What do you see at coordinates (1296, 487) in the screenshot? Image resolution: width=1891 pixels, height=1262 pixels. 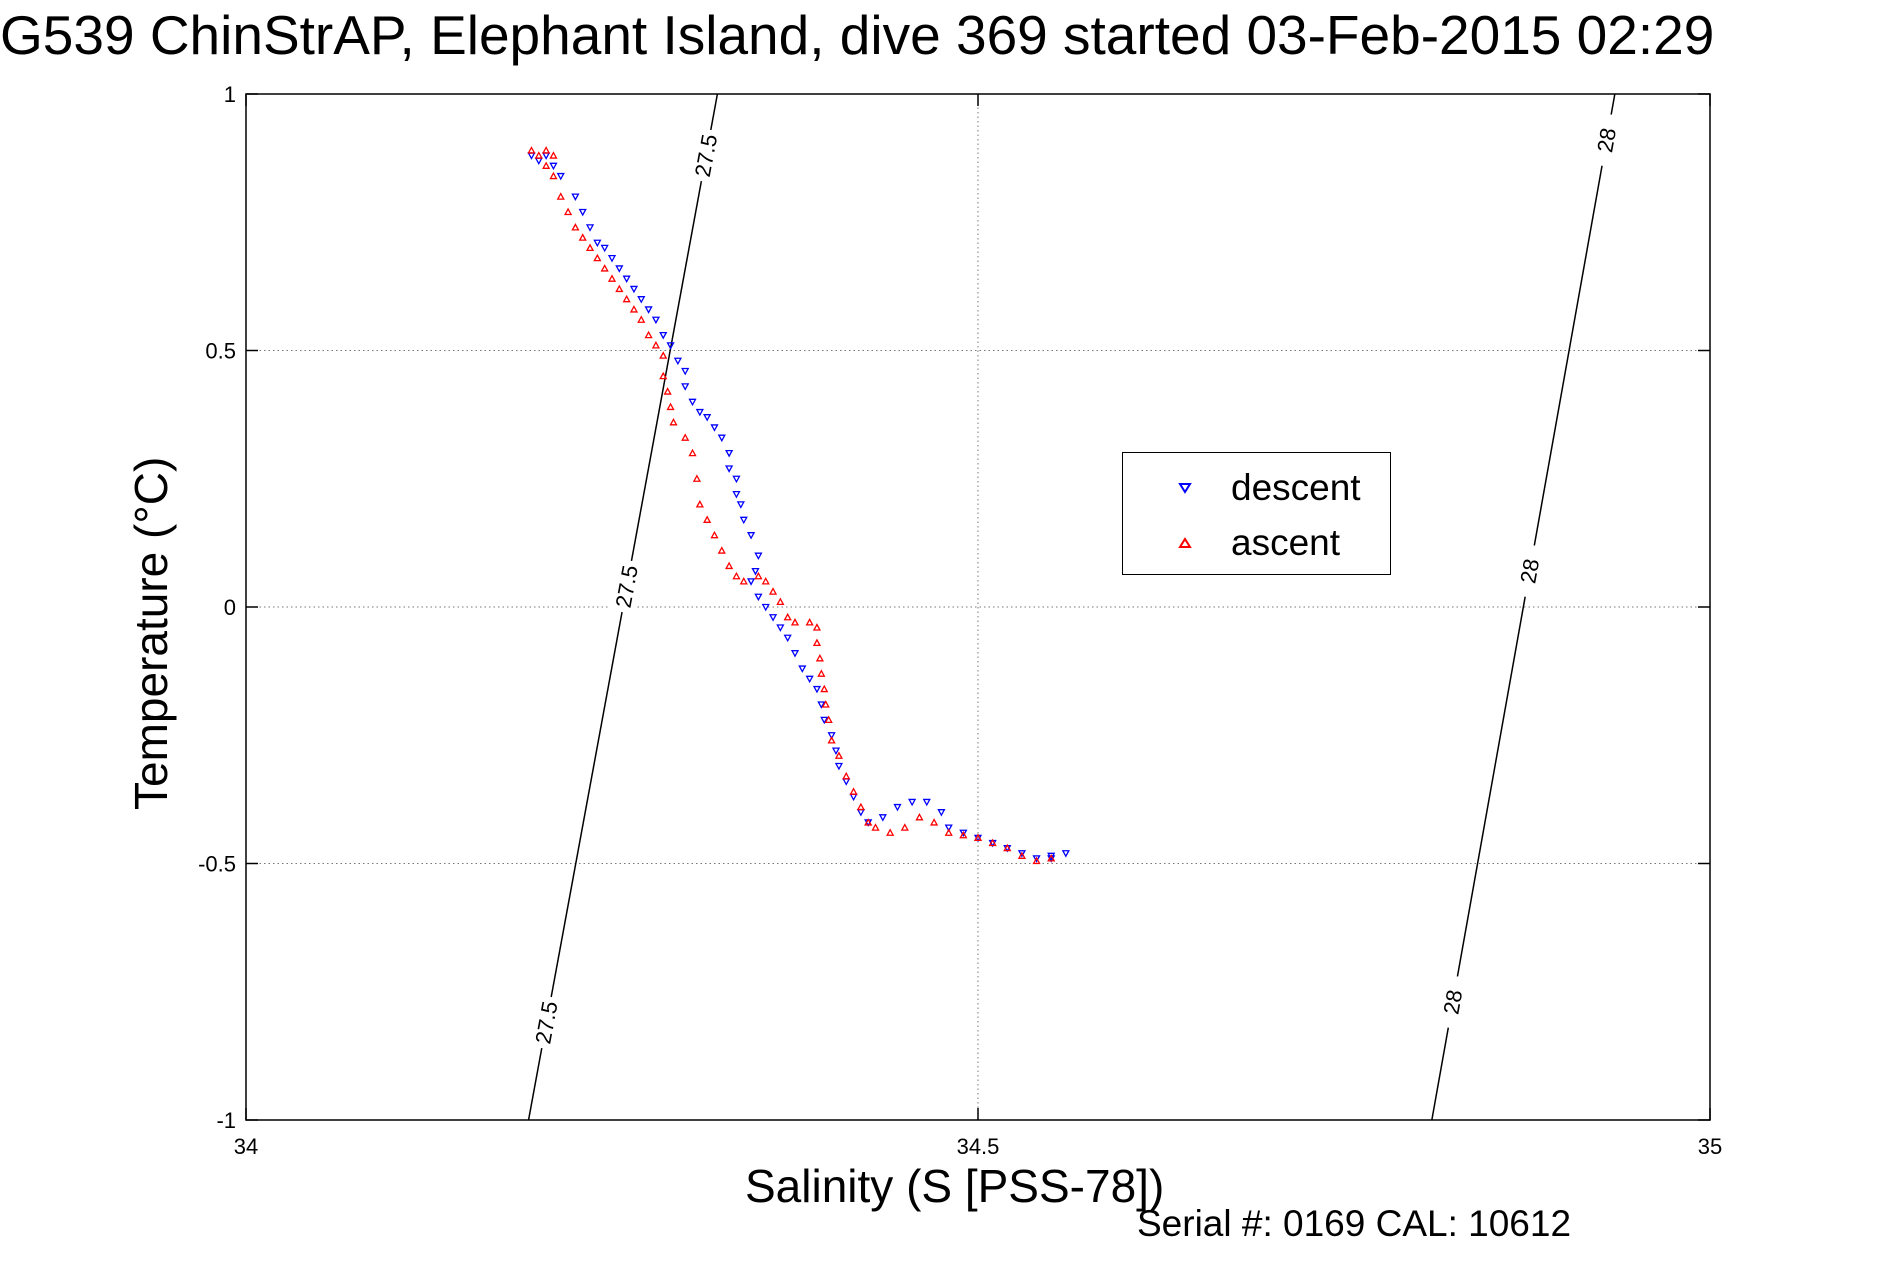 I see `legend-label-descent: descent` at bounding box center [1296, 487].